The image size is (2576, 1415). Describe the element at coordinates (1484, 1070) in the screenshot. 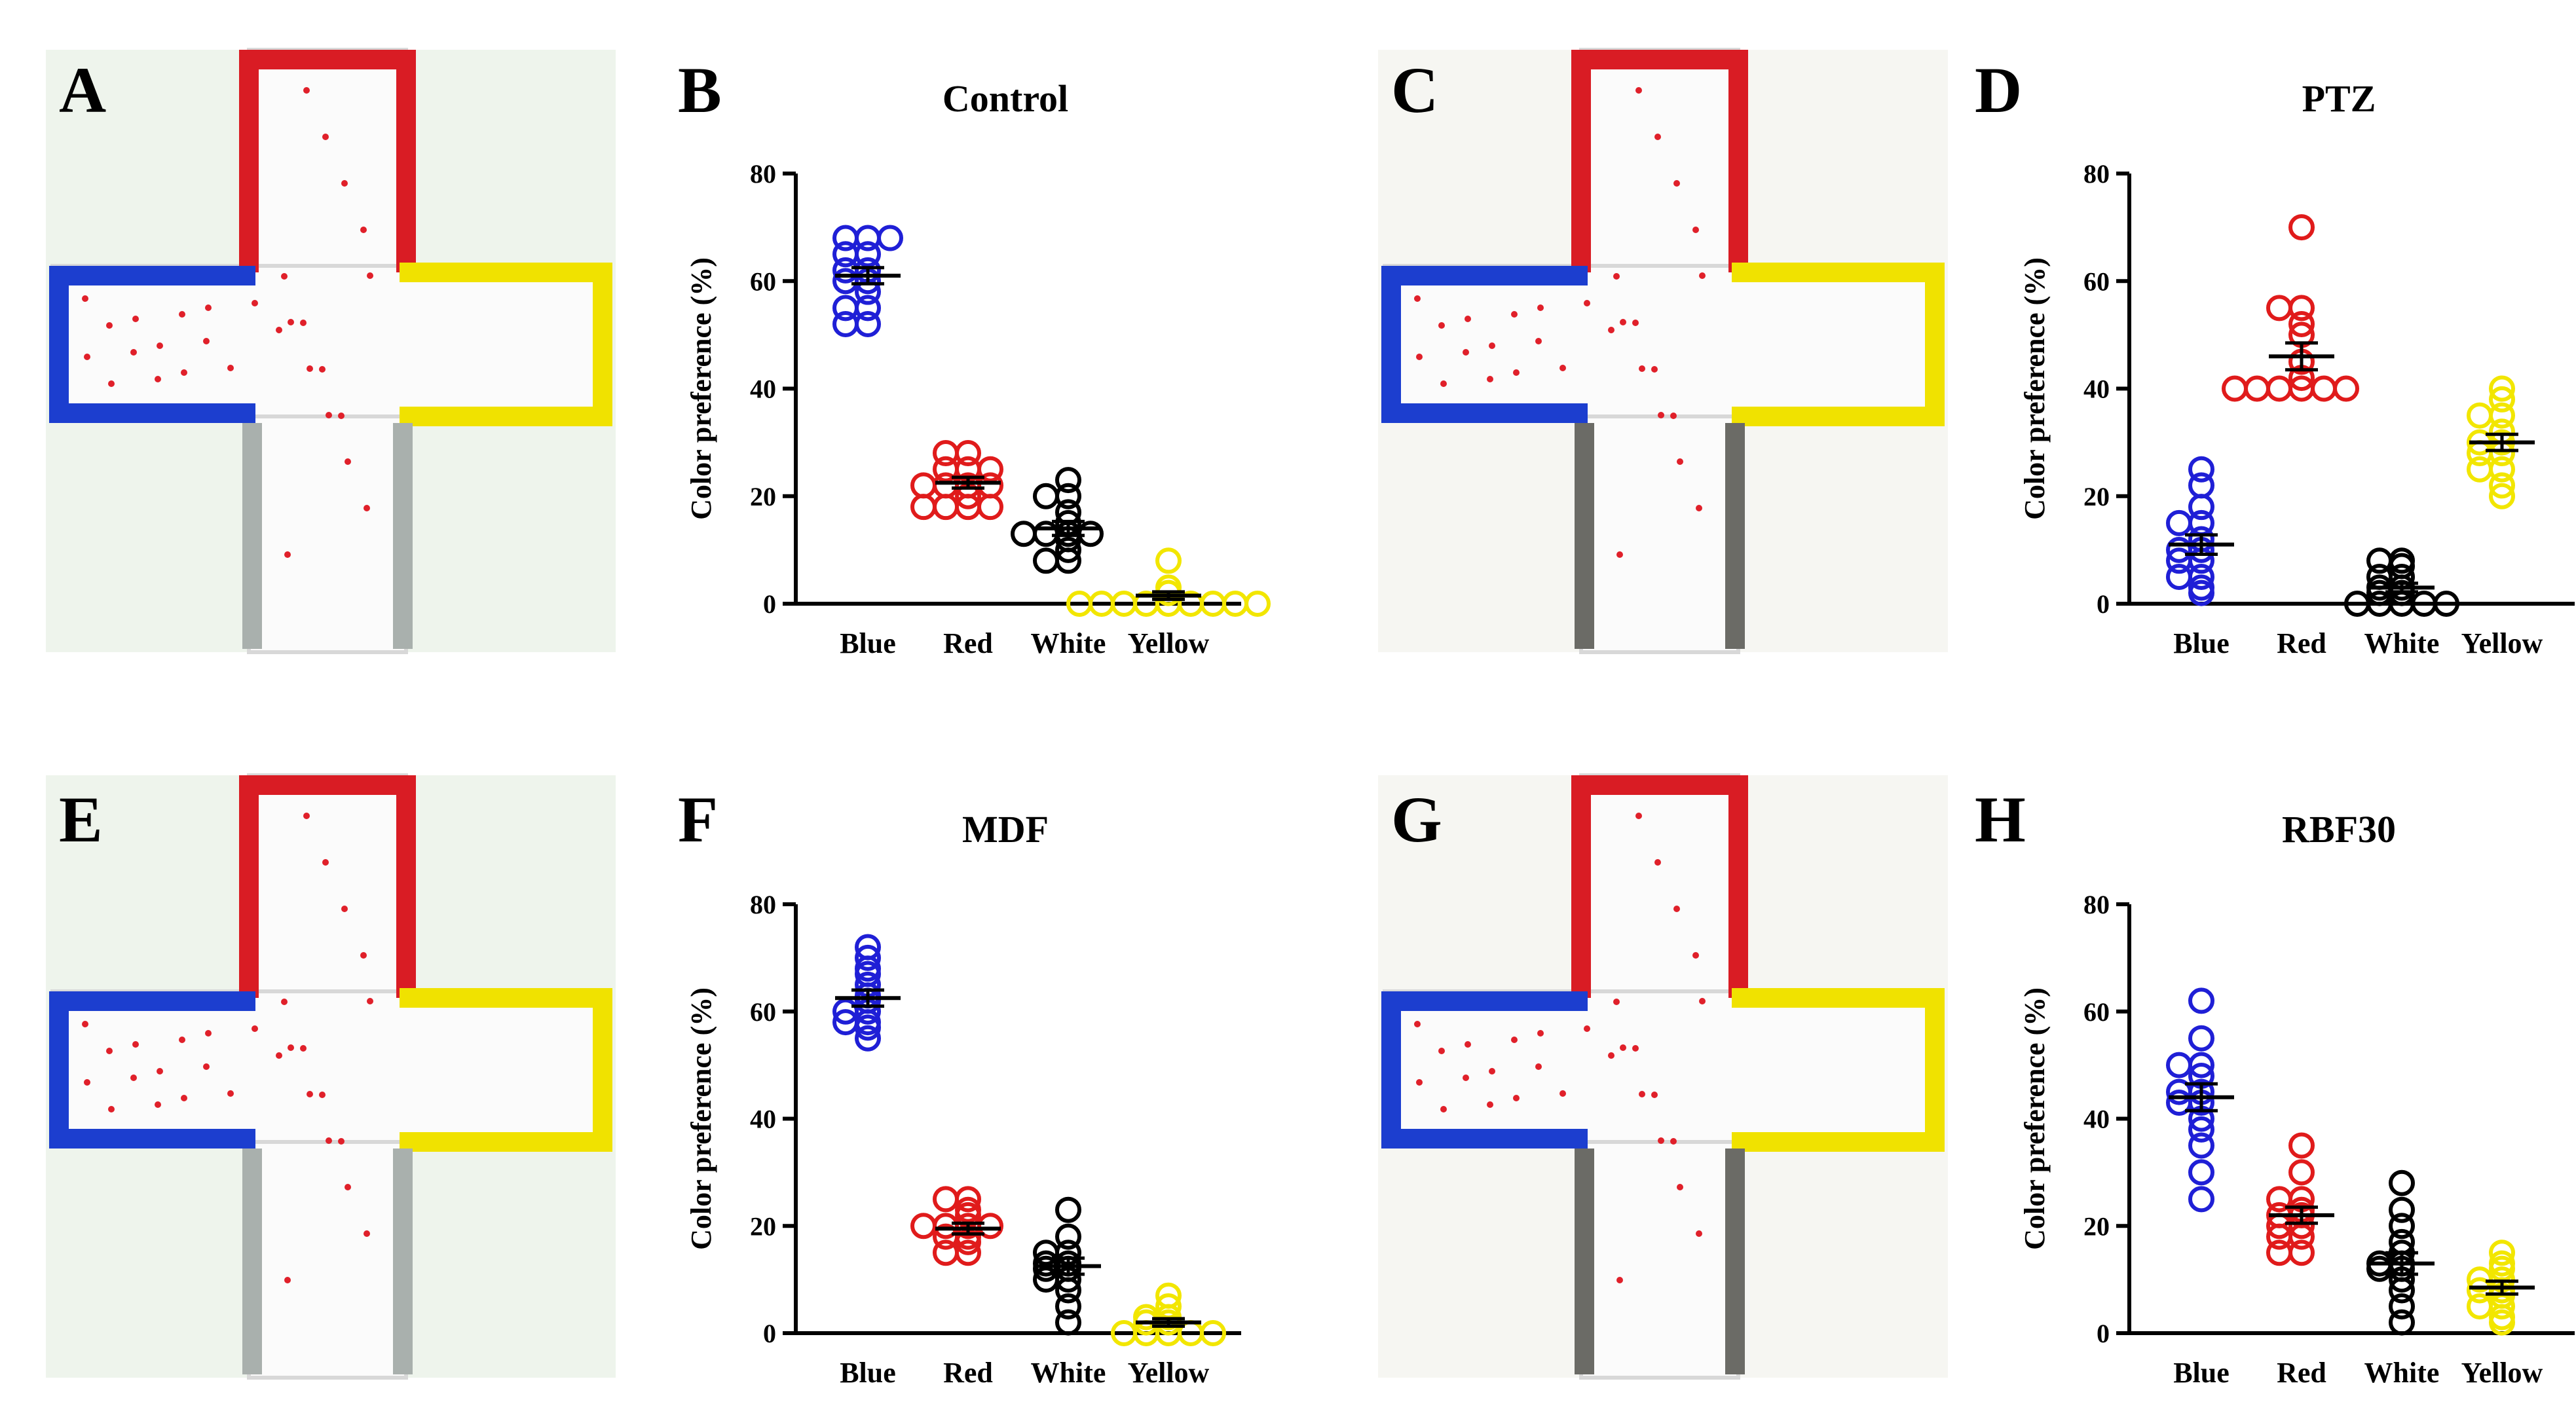

I see `blue-arm-frame` at that location.